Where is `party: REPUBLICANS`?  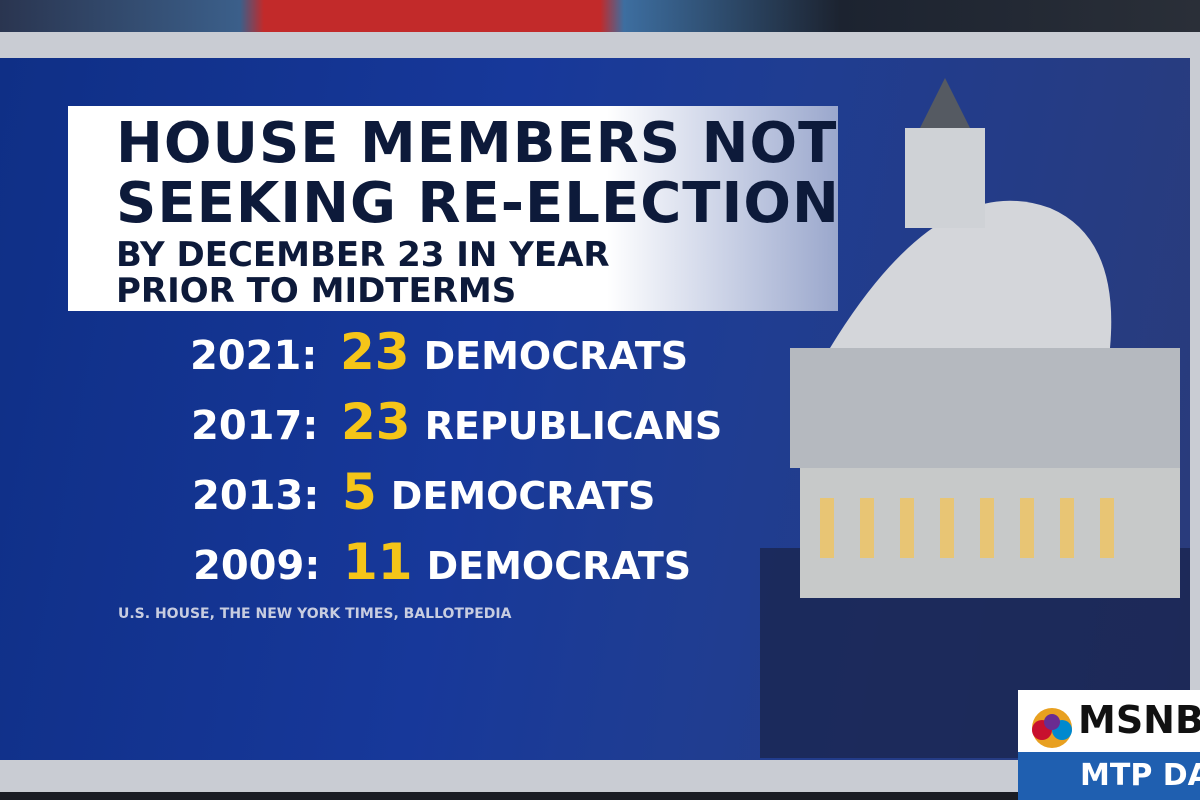 party: REPUBLICANS is located at coordinates (573, 426).